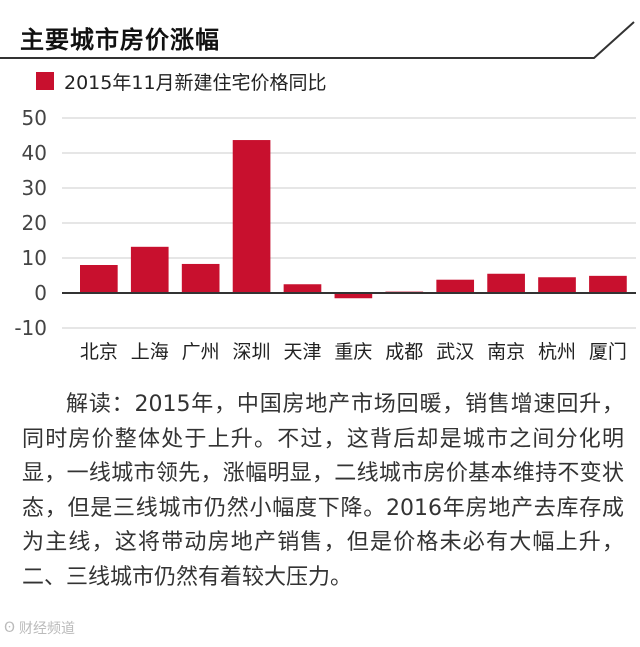 This screenshot has height=647, width=640. What do you see at coordinates (34, 118) in the screenshot?
I see `y-tick-label: 50` at bounding box center [34, 118].